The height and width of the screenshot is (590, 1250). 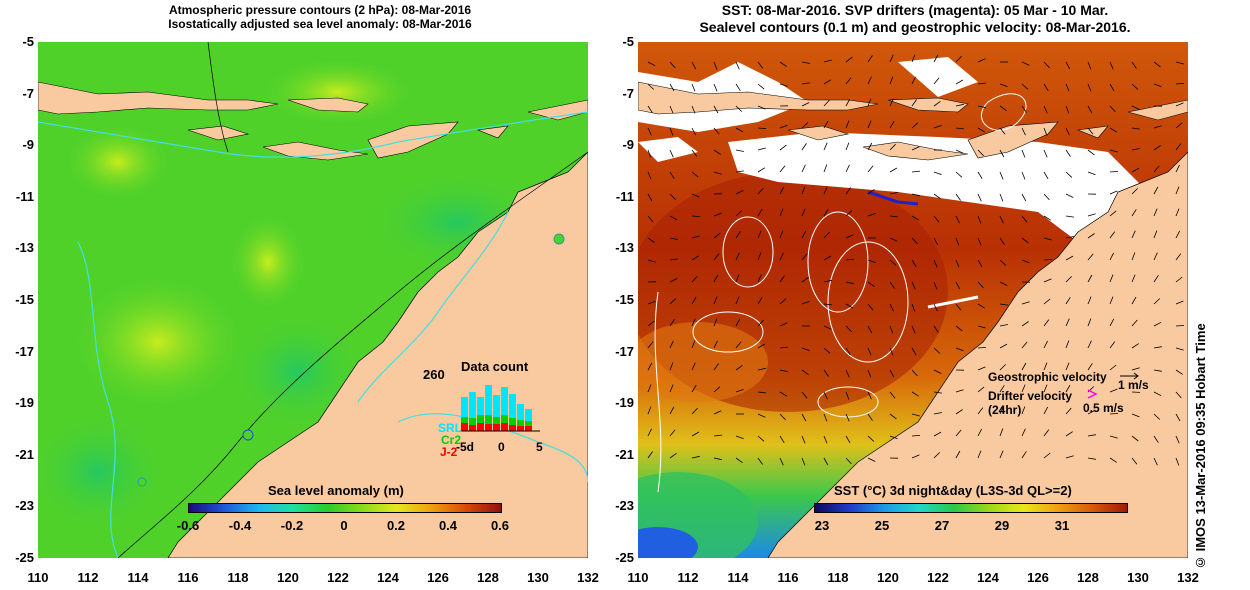 What do you see at coordinates (624, 557) in the screenshot?
I see `y-tick-label: -25` at bounding box center [624, 557].